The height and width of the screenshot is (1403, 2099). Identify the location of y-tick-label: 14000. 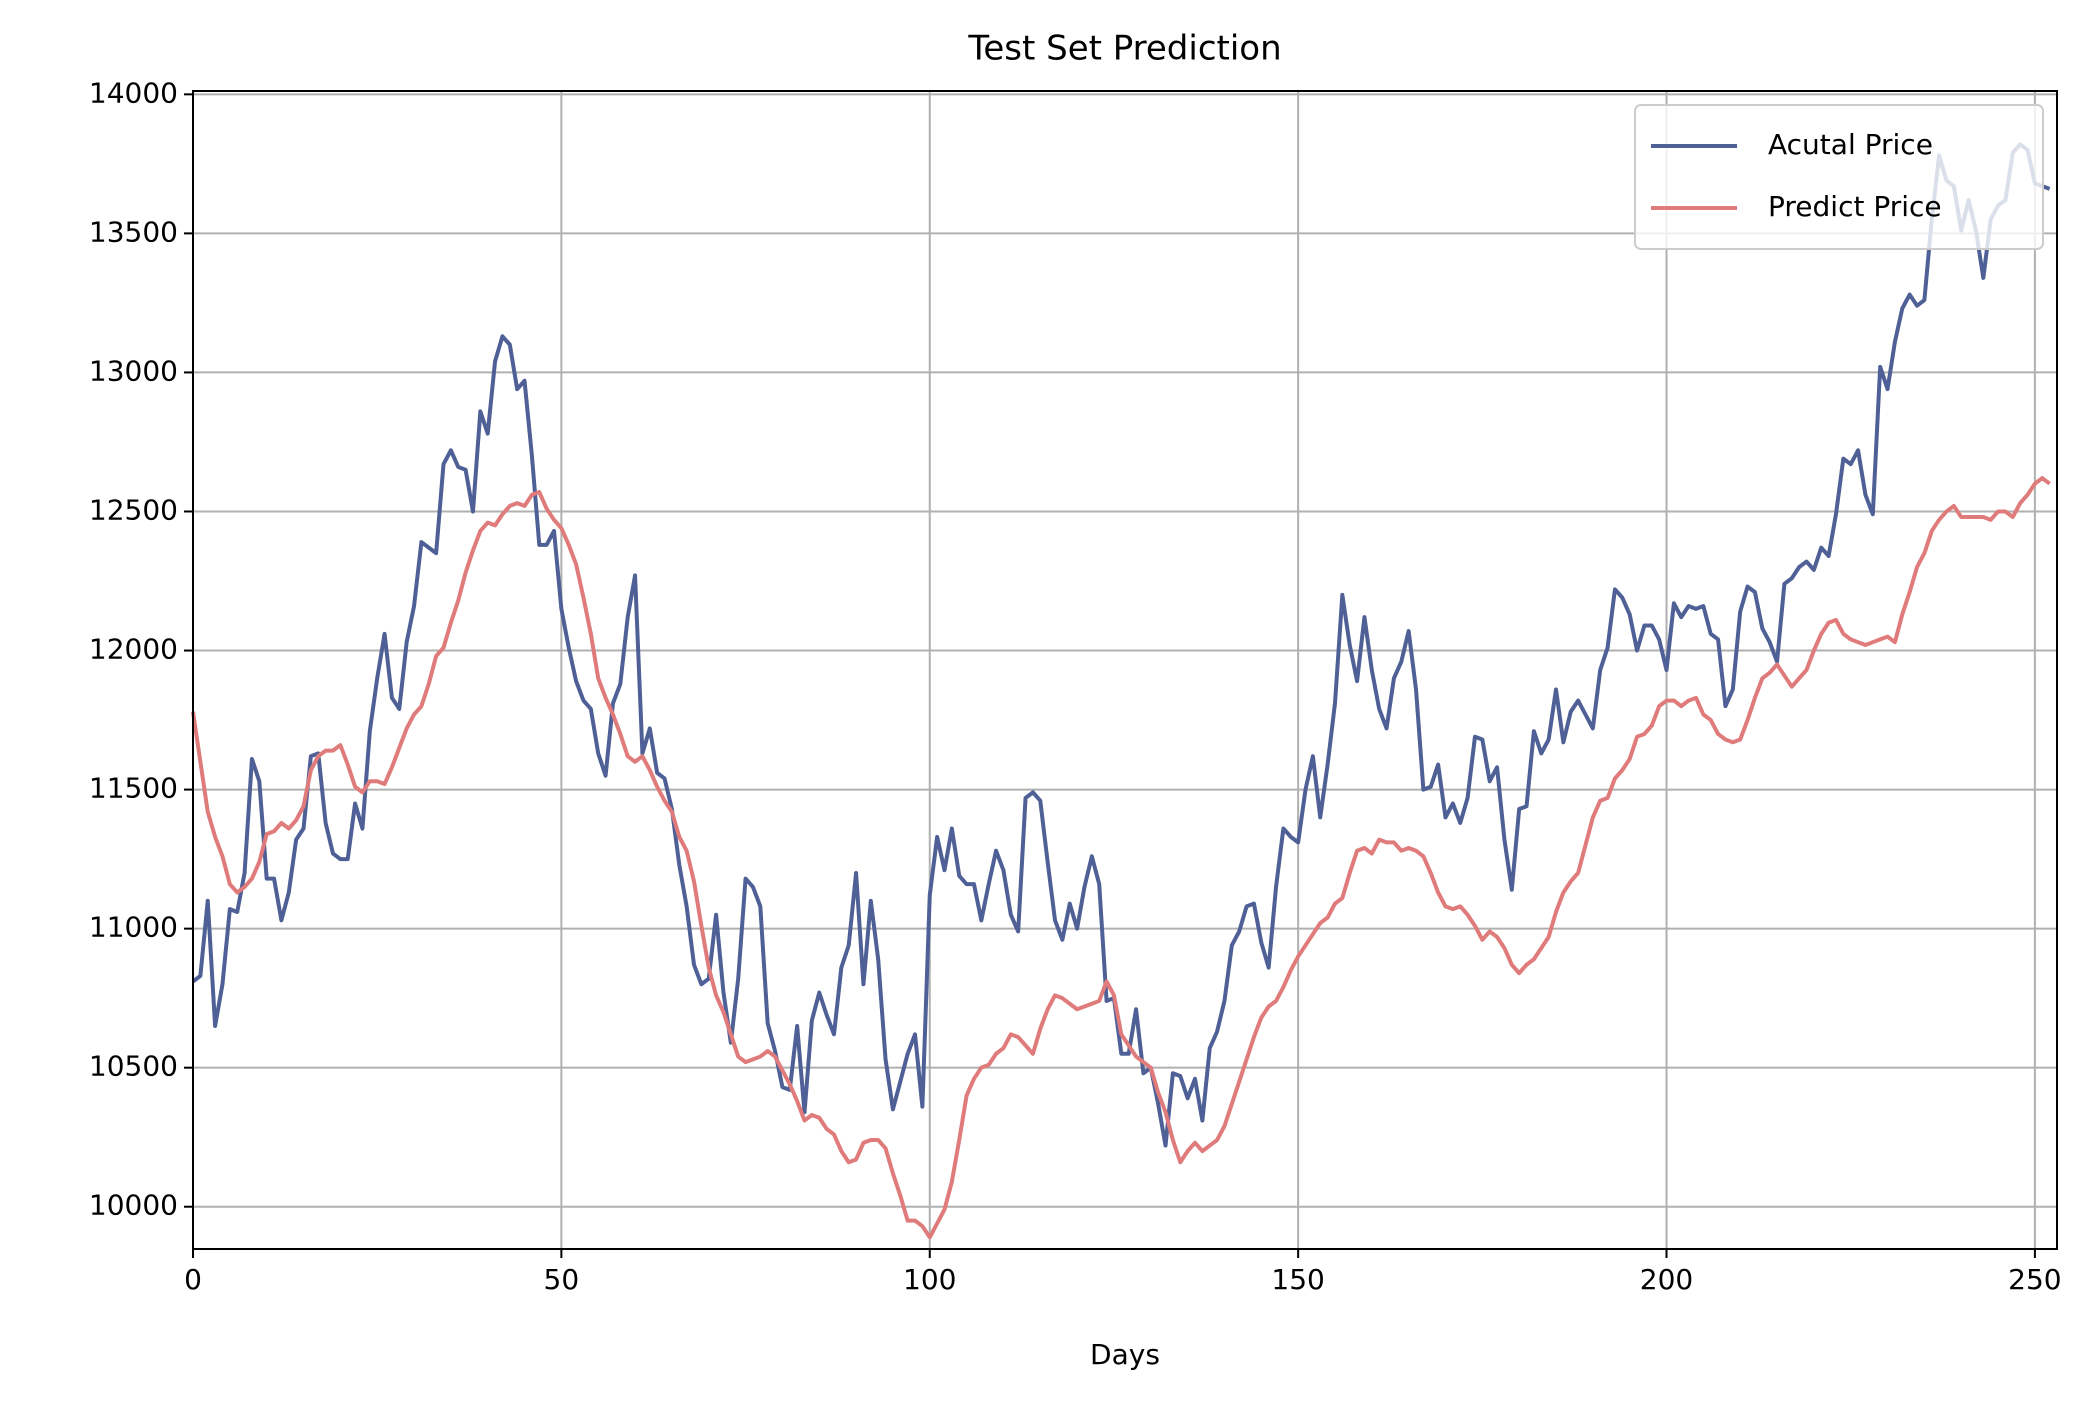
(133, 92).